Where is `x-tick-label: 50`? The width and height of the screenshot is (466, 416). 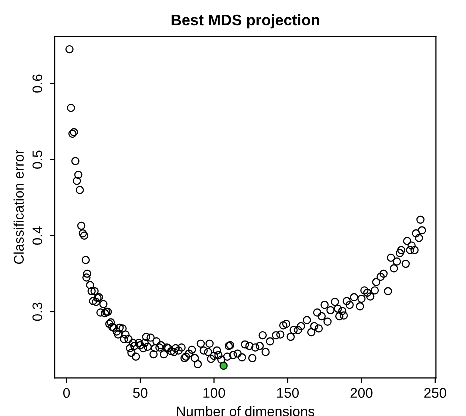 x-tick-label: 50 is located at coordinates (140, 393).